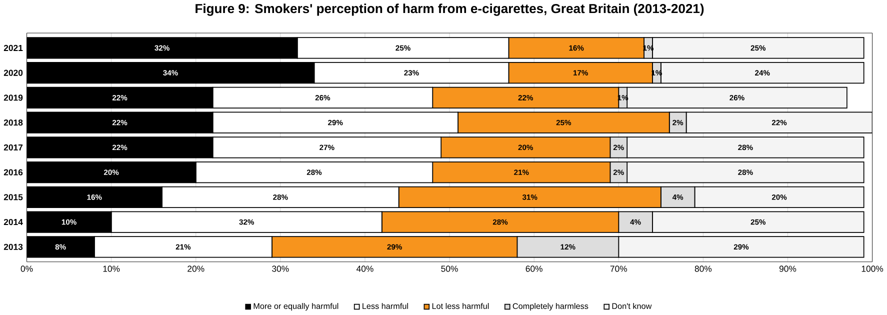 Image resolution: width=887 pixels, height=315 pixels. What do you see at coordinates (449, 269) in the screenshot?
I see `x-tick-label: 50%` at bounding box center [449, 269].